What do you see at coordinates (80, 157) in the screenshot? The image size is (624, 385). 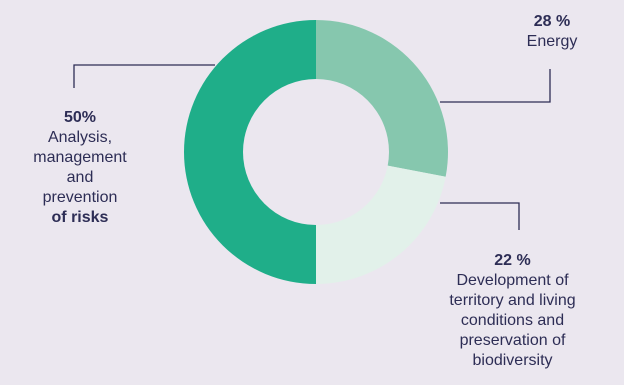 I see `slice-text-risks-line-2: management` at bounding box center [80, 157].